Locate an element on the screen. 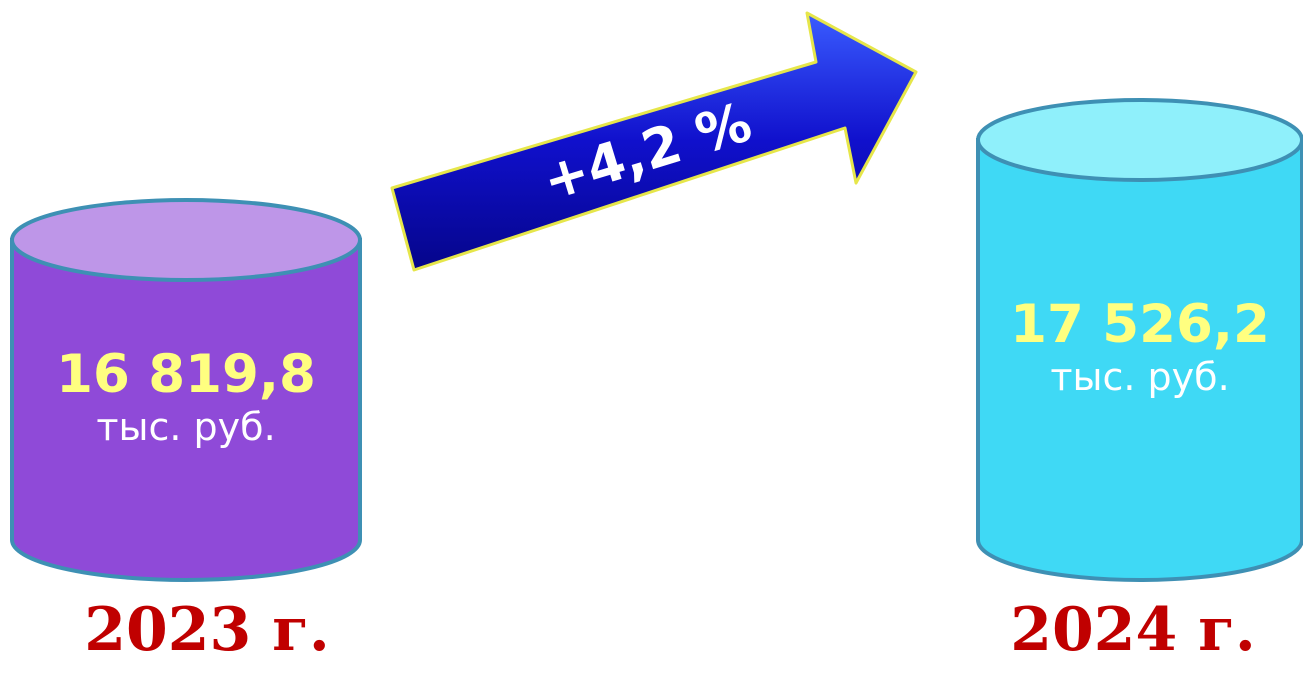 The height and width of the screenshot is (675, 1303). year-label-2023: 2023 г. is located at coordinates (207, 630).